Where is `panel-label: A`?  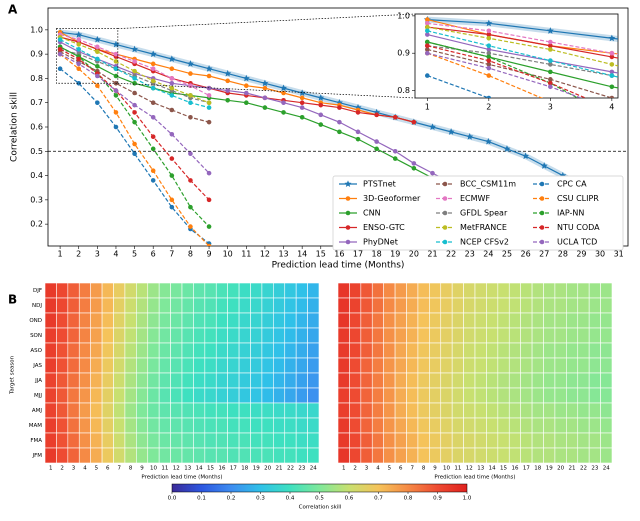 panel-label: A is located at coordinates (13, 10).